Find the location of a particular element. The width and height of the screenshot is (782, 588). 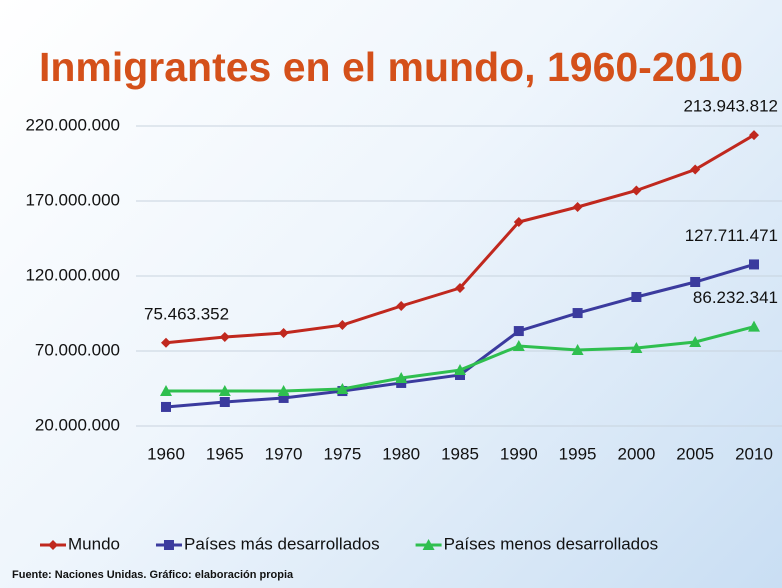

x-tick-label: 1985 is located at coordinates (460, 453).